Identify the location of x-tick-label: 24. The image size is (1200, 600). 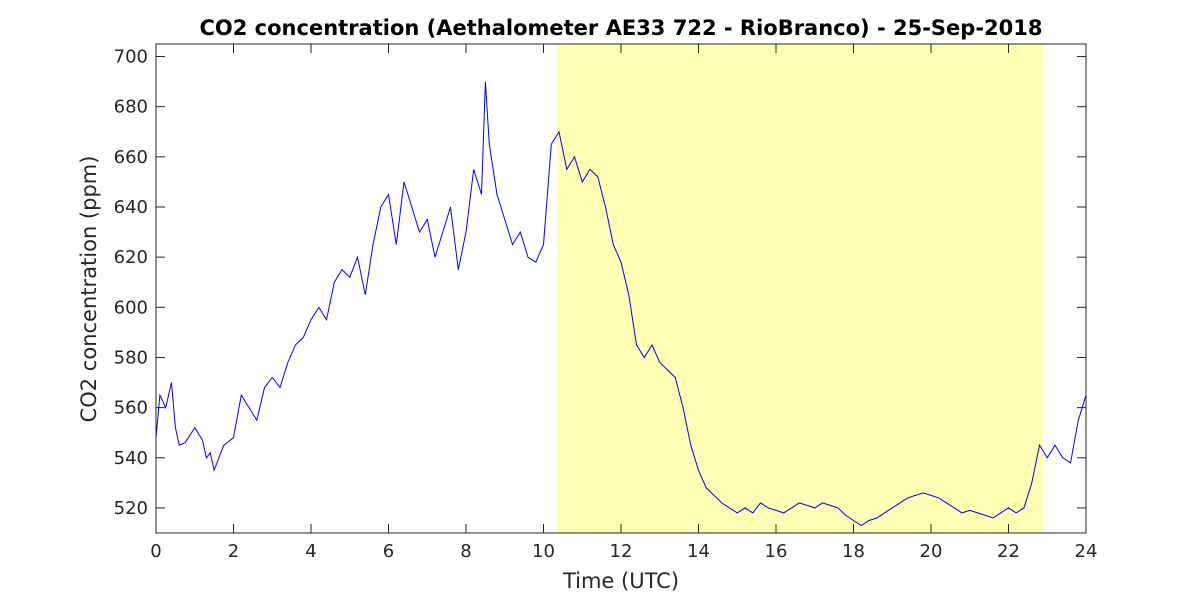
(1086, 551).